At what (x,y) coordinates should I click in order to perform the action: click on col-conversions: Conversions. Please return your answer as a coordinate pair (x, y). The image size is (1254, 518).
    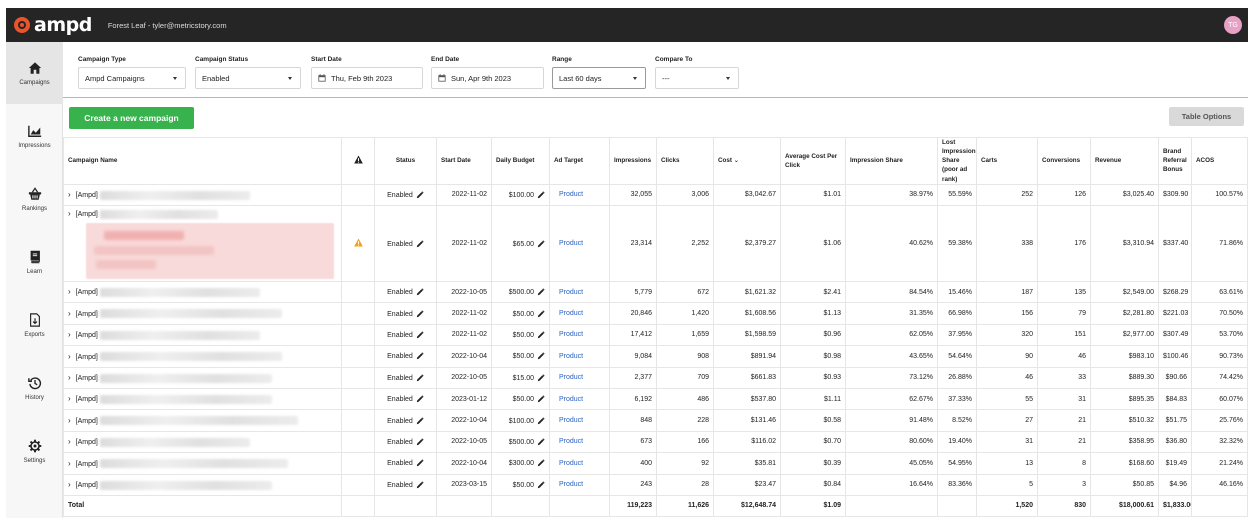
    Looking at the image, I should click on (1064, 161).